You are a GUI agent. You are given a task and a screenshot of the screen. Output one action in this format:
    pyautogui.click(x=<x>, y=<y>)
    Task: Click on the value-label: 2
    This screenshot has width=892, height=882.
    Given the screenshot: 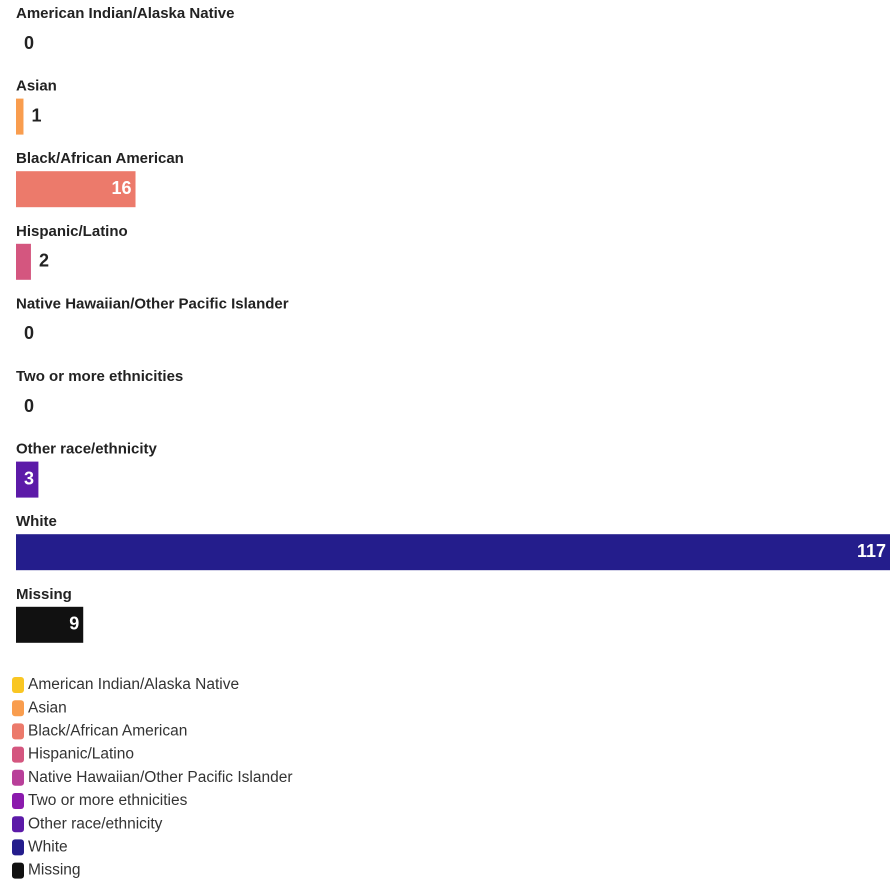 What is the action you would take?
    pyautogui.click(x=44, y=261)
    